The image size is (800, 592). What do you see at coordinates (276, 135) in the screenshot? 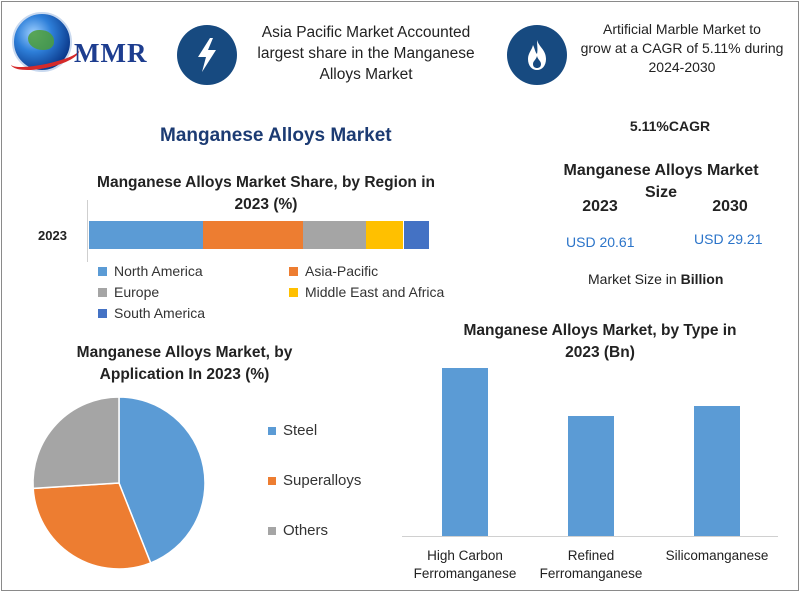
I see `main-title: Manganese Alloys Market` at bounding box center [276, 135].